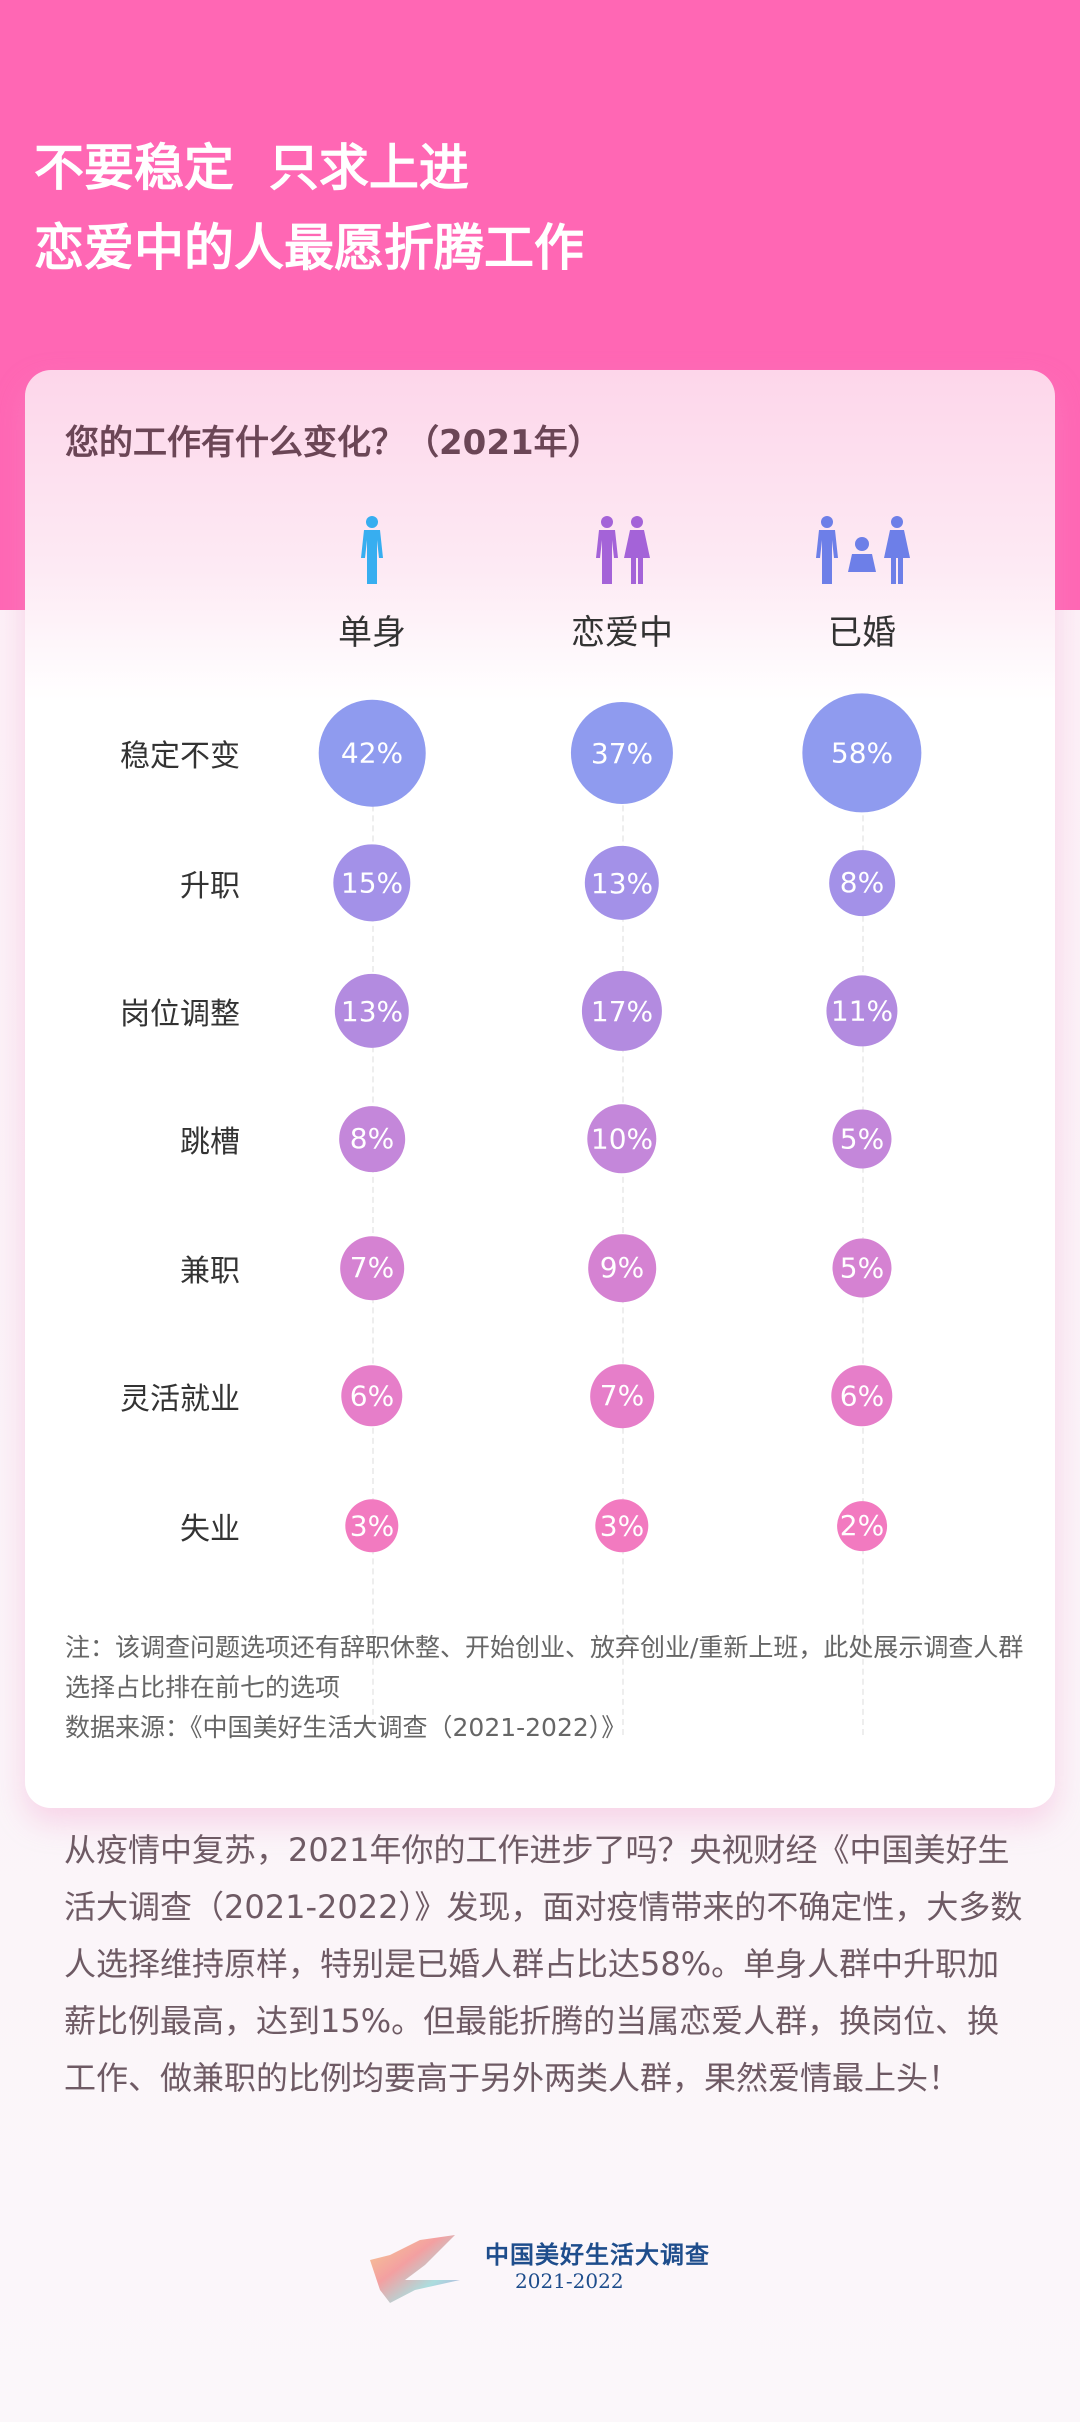 The height and width of the screenshot is (2422, 1080). I want to click on column-label: 单身, so click(372, 633).